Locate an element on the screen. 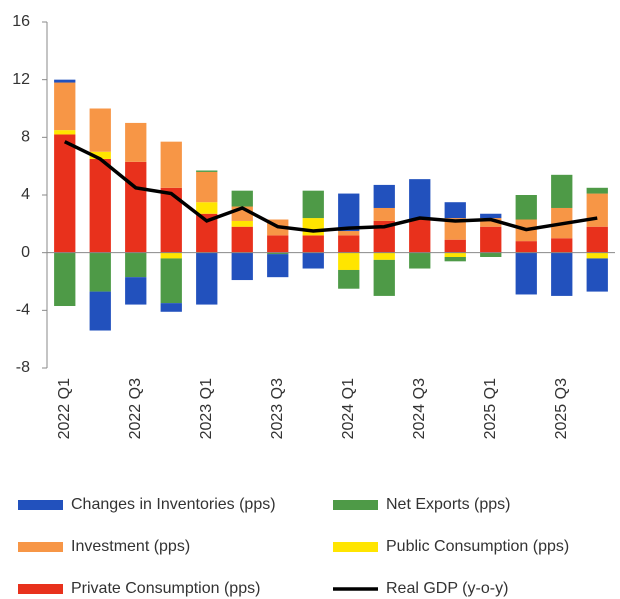  x-tick-label: 2023 Q1 is located at coordinates (206, 408).